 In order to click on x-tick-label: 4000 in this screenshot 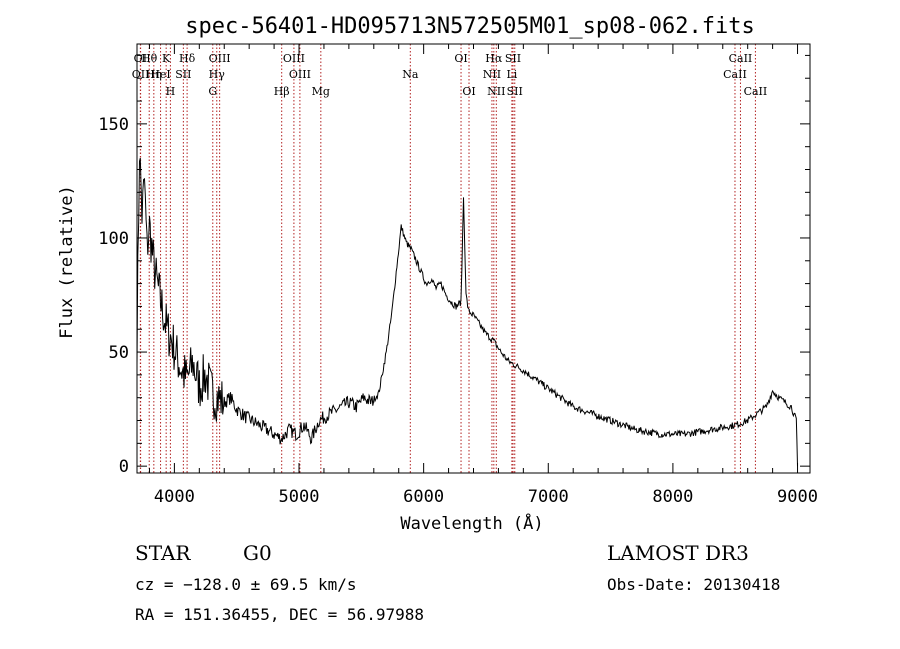, I will do `click(174, 497)`.